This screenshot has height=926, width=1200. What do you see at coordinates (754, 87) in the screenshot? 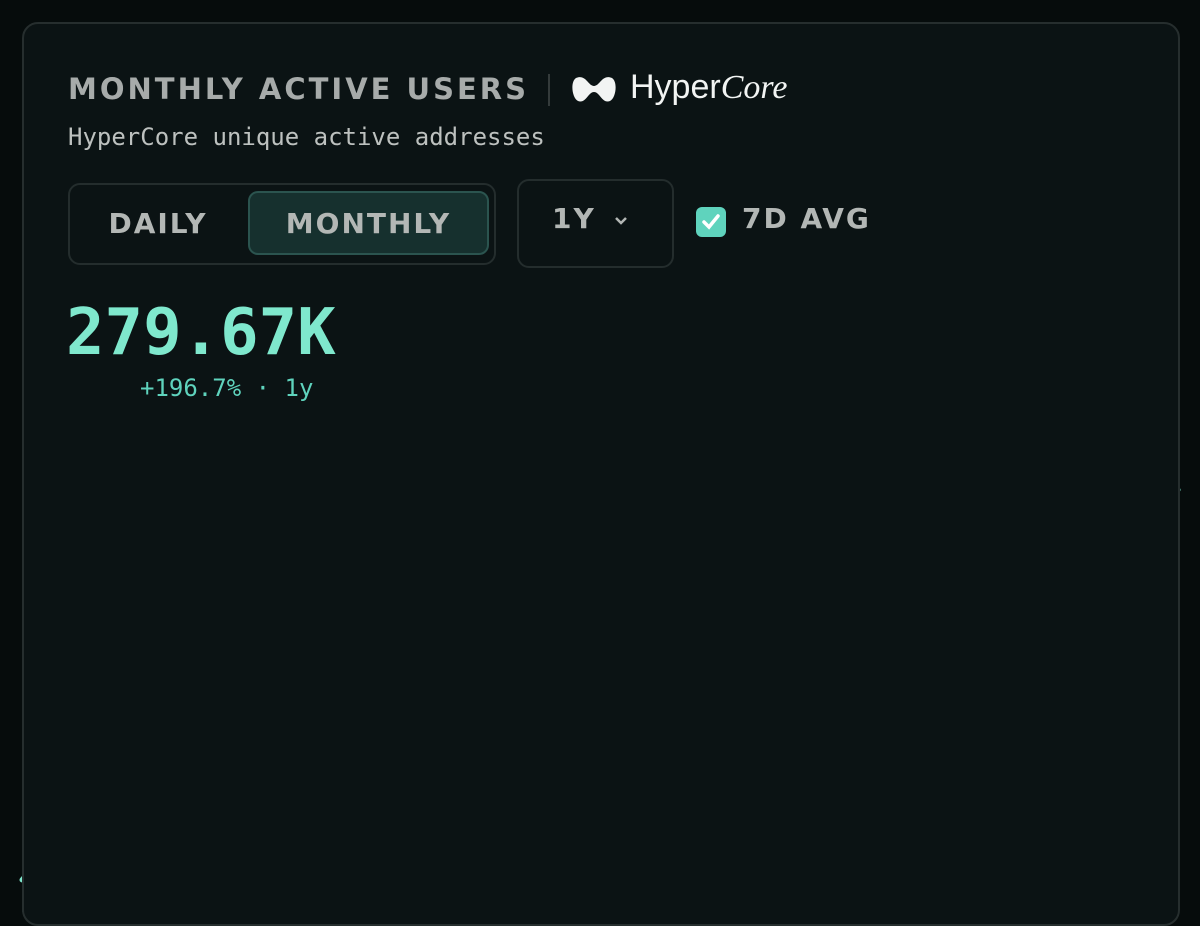
I see `brand-suffix: Core` at bounding box center [754, 87].